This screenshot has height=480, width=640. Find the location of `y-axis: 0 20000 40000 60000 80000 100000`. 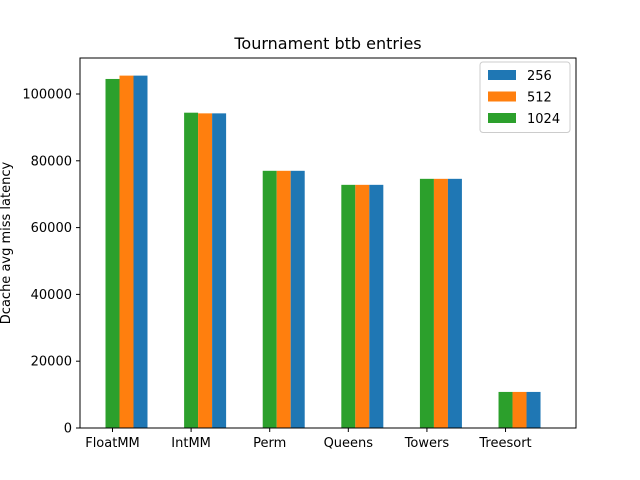

y-axis: 0 20000 40000 60000 80000 100000 is located at coordinates (51, 262).